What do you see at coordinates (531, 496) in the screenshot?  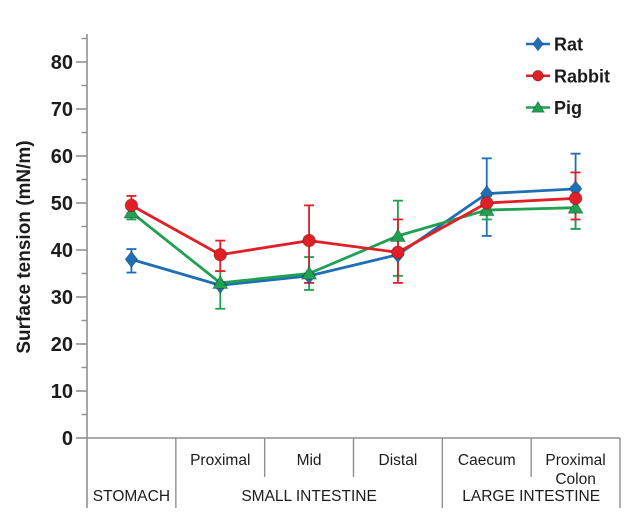 I see `x-group-label: LARGE INTESTINE` at bounding box center [531, 496].